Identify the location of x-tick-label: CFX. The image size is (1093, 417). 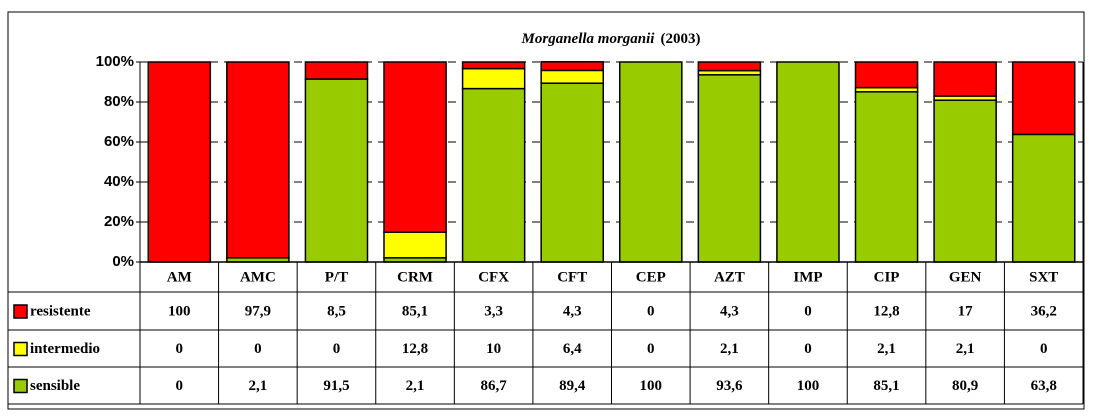
(493, 277).